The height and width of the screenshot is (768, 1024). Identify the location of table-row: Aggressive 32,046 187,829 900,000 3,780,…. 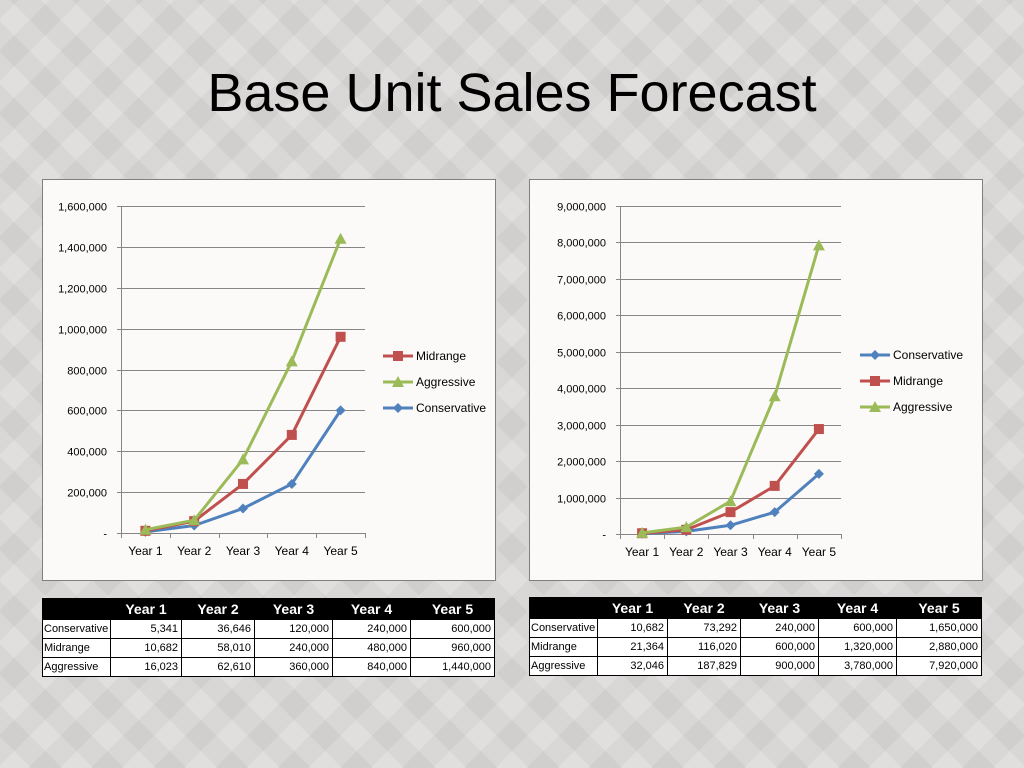
(755, 666).